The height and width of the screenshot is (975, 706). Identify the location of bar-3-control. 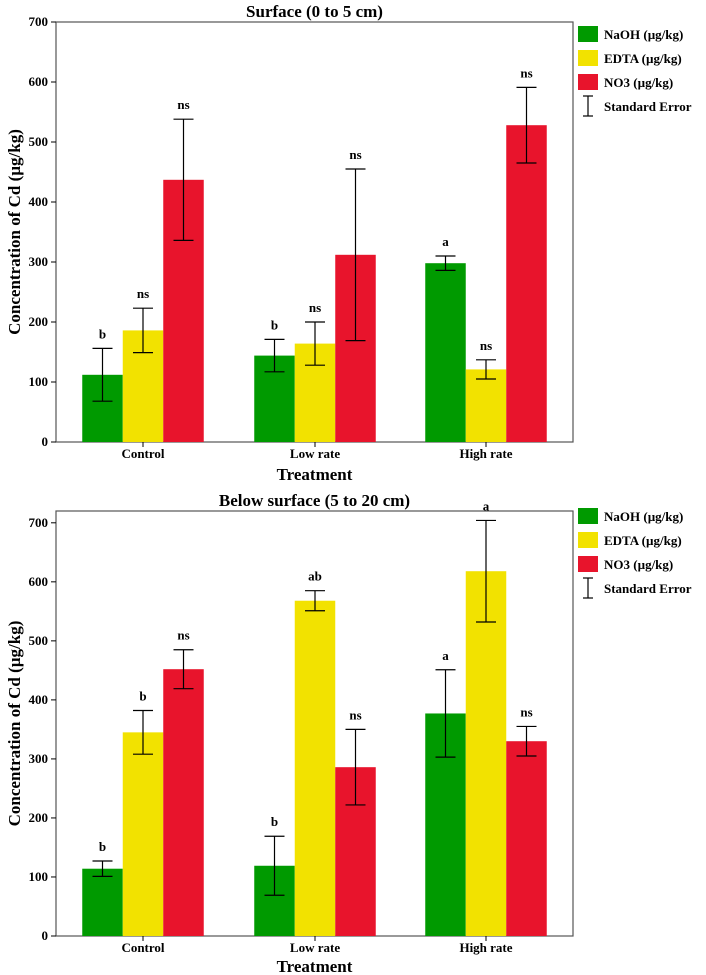
(183, 802).